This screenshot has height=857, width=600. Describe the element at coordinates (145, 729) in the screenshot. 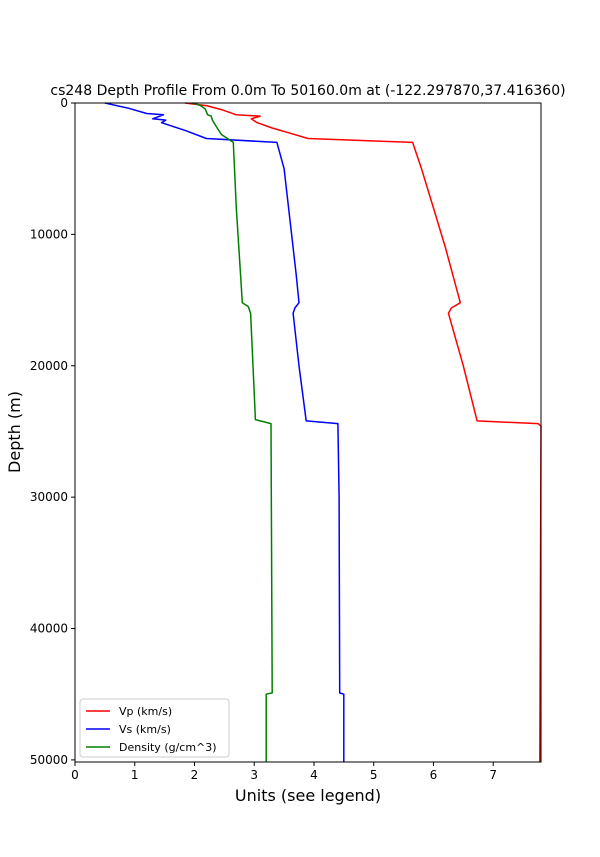

I see `legend-label-2: Vs (km/s)` at that location.